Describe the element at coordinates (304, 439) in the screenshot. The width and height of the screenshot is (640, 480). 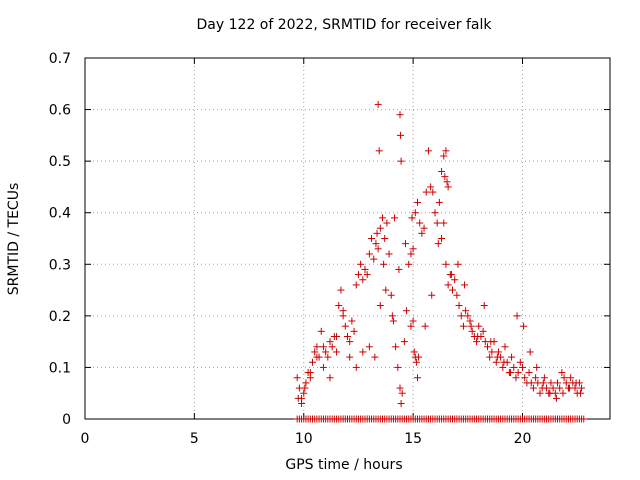
I see `x-tick-label: 10` at that location.